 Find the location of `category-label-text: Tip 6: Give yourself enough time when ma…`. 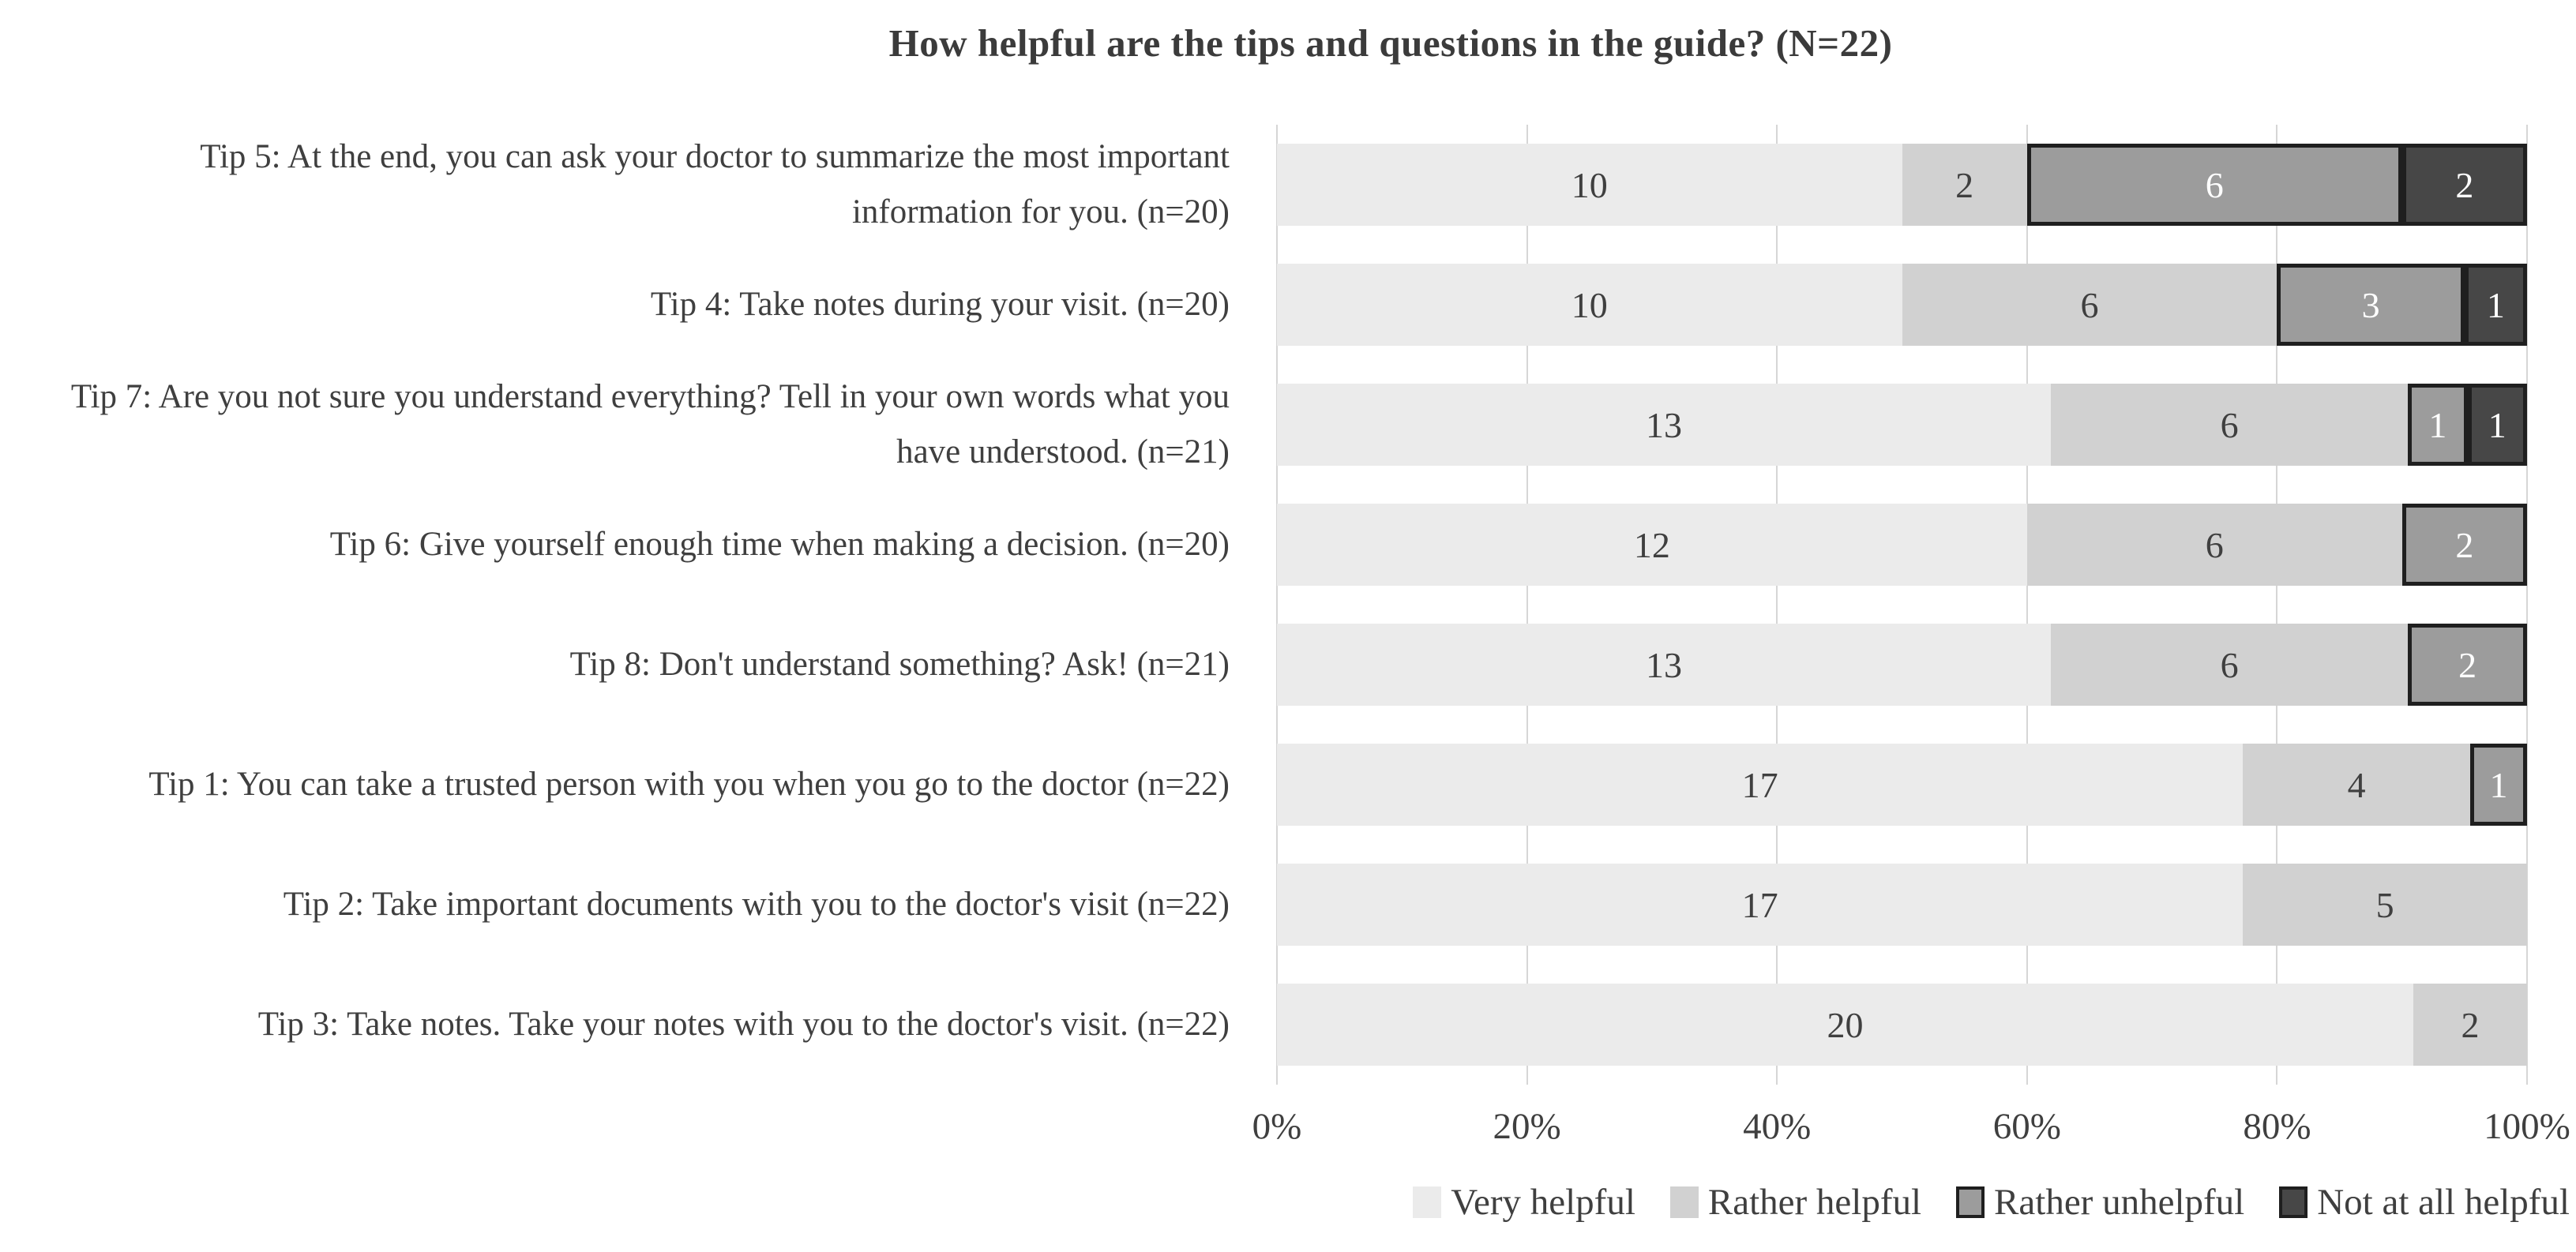

category-label-text: Tip 6: Give yourself enough time when ma… is located at coordinates (779, 545).